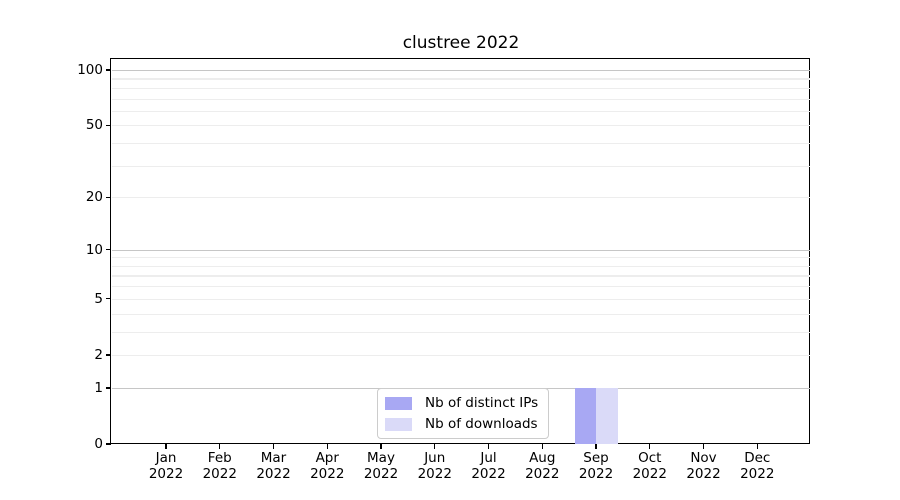 Image resolution: width=900 pixels, height=500 pixels. I want to click on x-tick-label: Nov 2022, so click(704, 466).